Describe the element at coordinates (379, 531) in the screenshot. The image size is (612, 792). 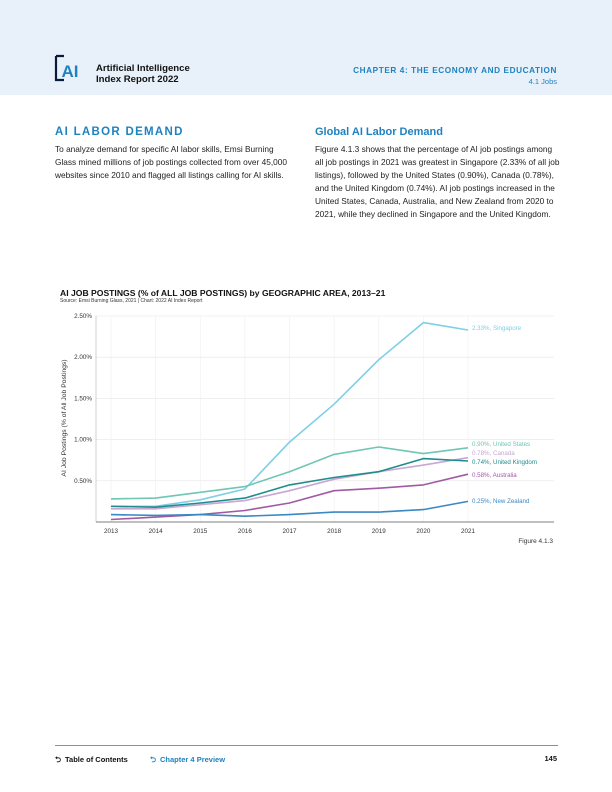
I see `x-tick-label: 2019` at that location.